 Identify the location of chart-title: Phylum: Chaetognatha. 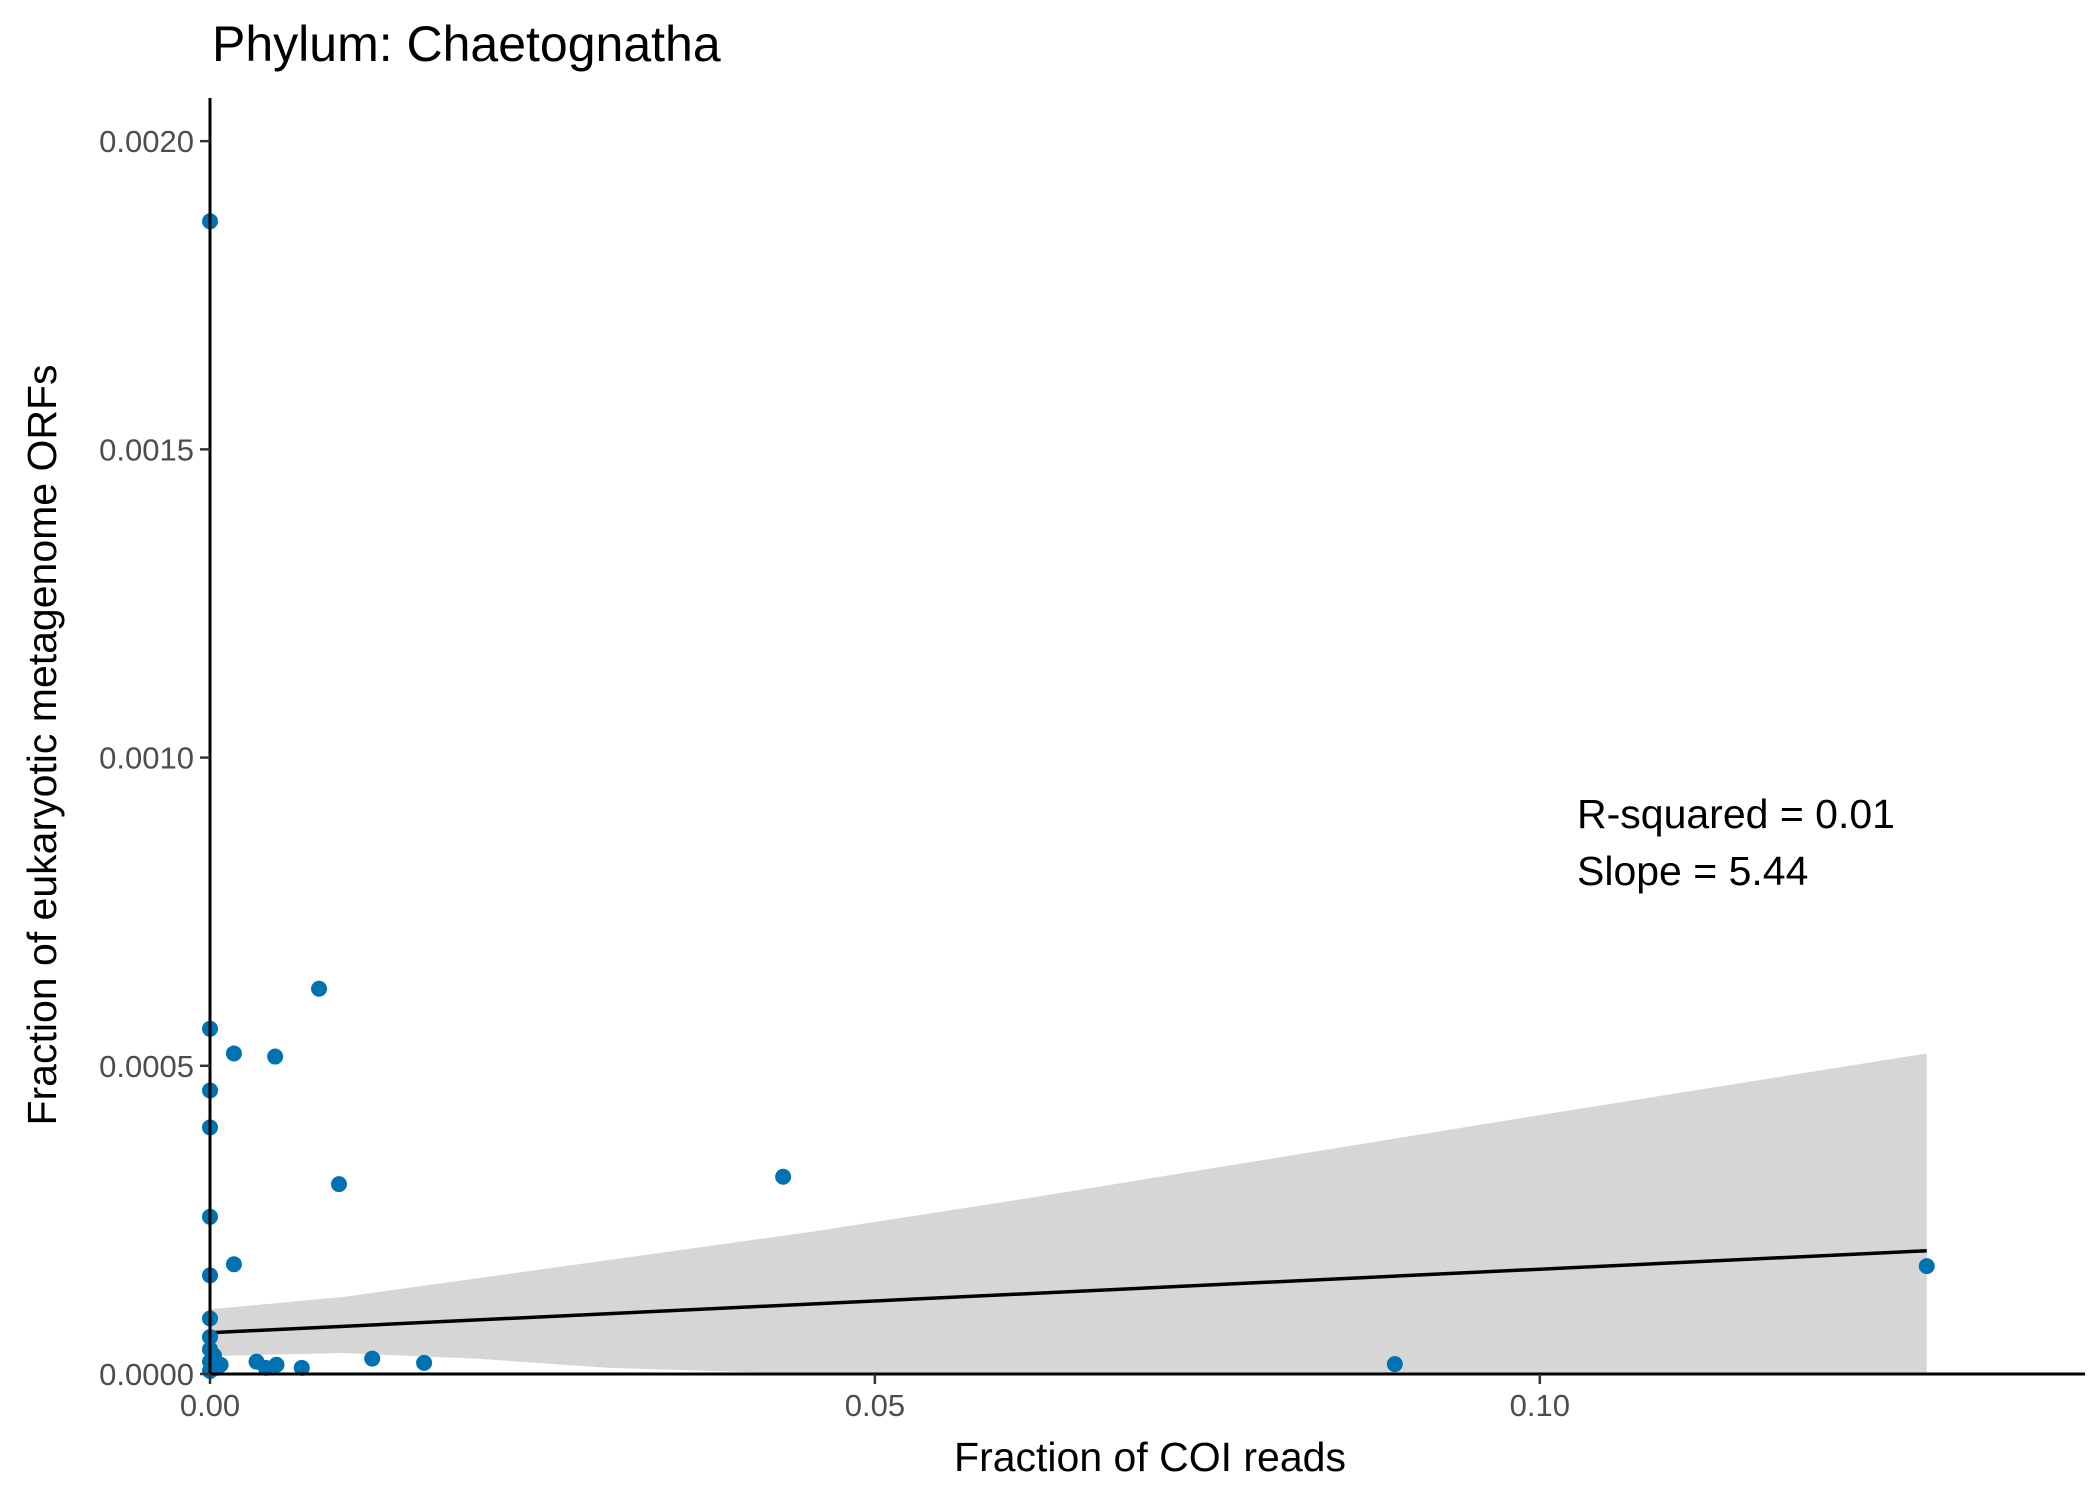
(466, 44).